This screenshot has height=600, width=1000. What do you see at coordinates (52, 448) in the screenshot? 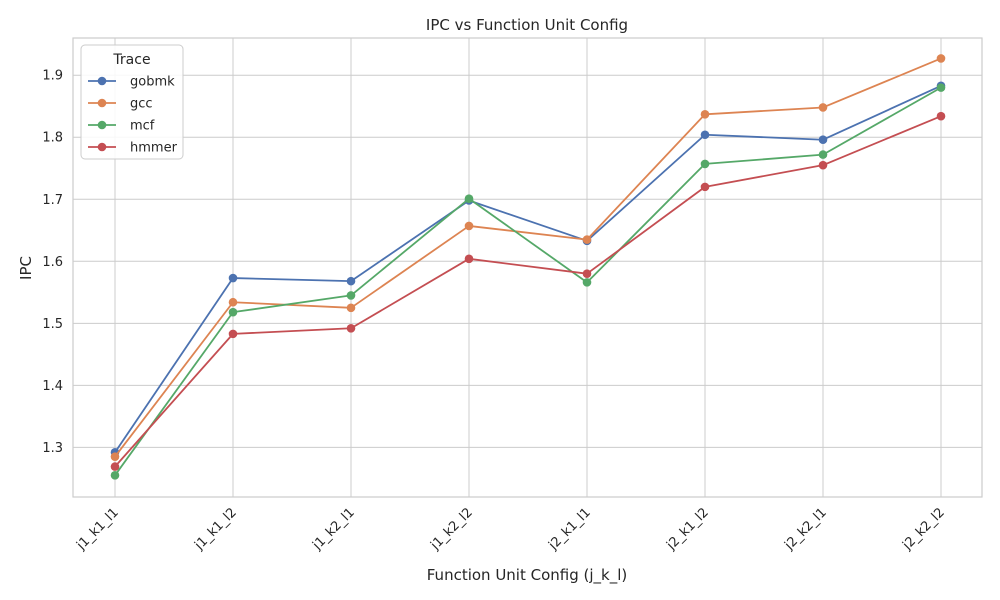
I see `y-tick-label: 1.3` at bounding box center [52, 448].